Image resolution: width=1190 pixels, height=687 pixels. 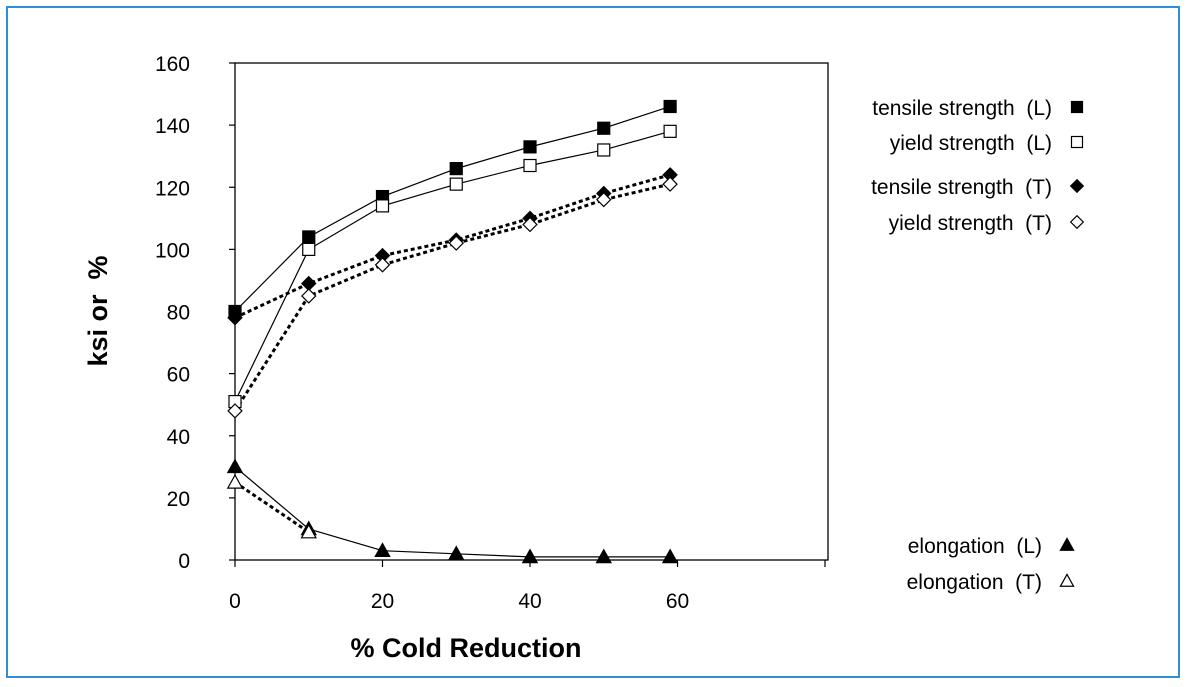 What do you see at coordinates (172, 126) in the screenshot?
I see `y-tick-label: 140` at bounding box center [172, 126].